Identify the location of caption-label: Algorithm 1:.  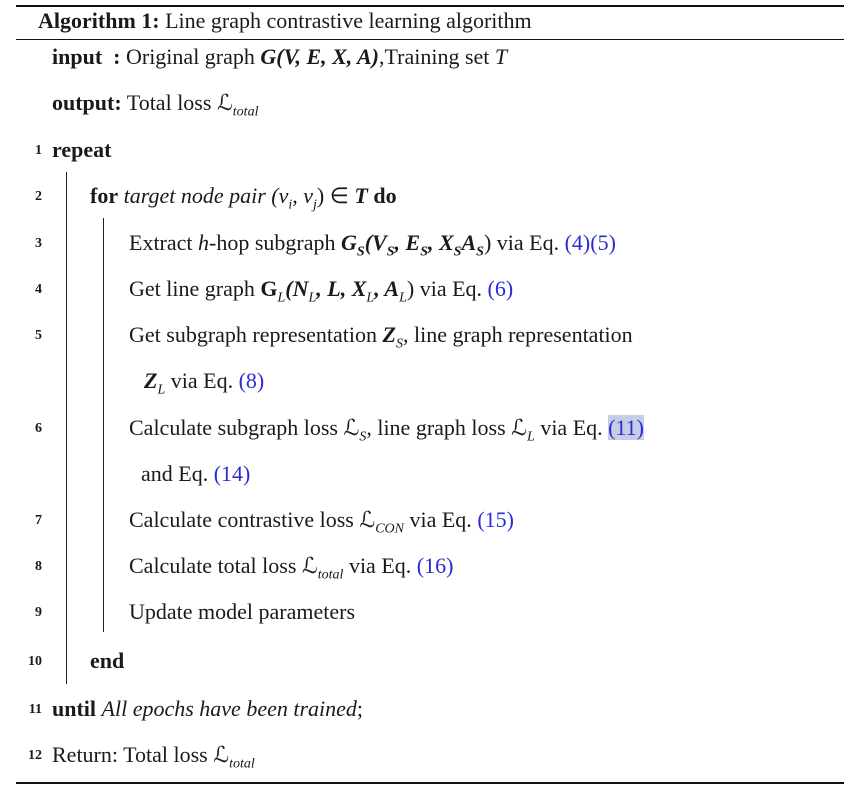
(99, 20).